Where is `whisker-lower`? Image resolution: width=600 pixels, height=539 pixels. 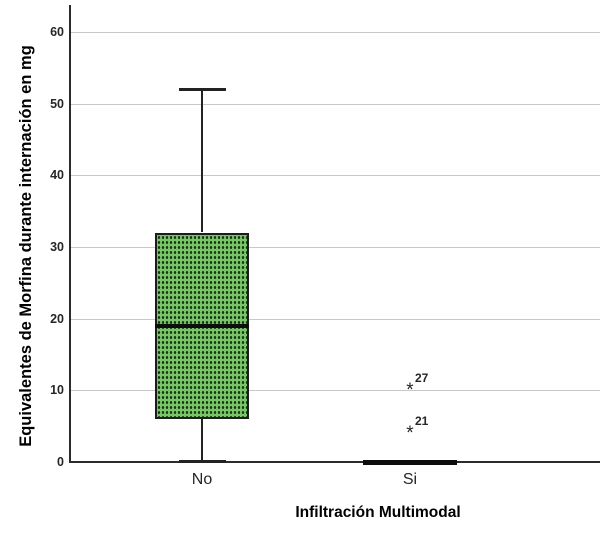 whisker-lower is located at coordinates (202, 440).